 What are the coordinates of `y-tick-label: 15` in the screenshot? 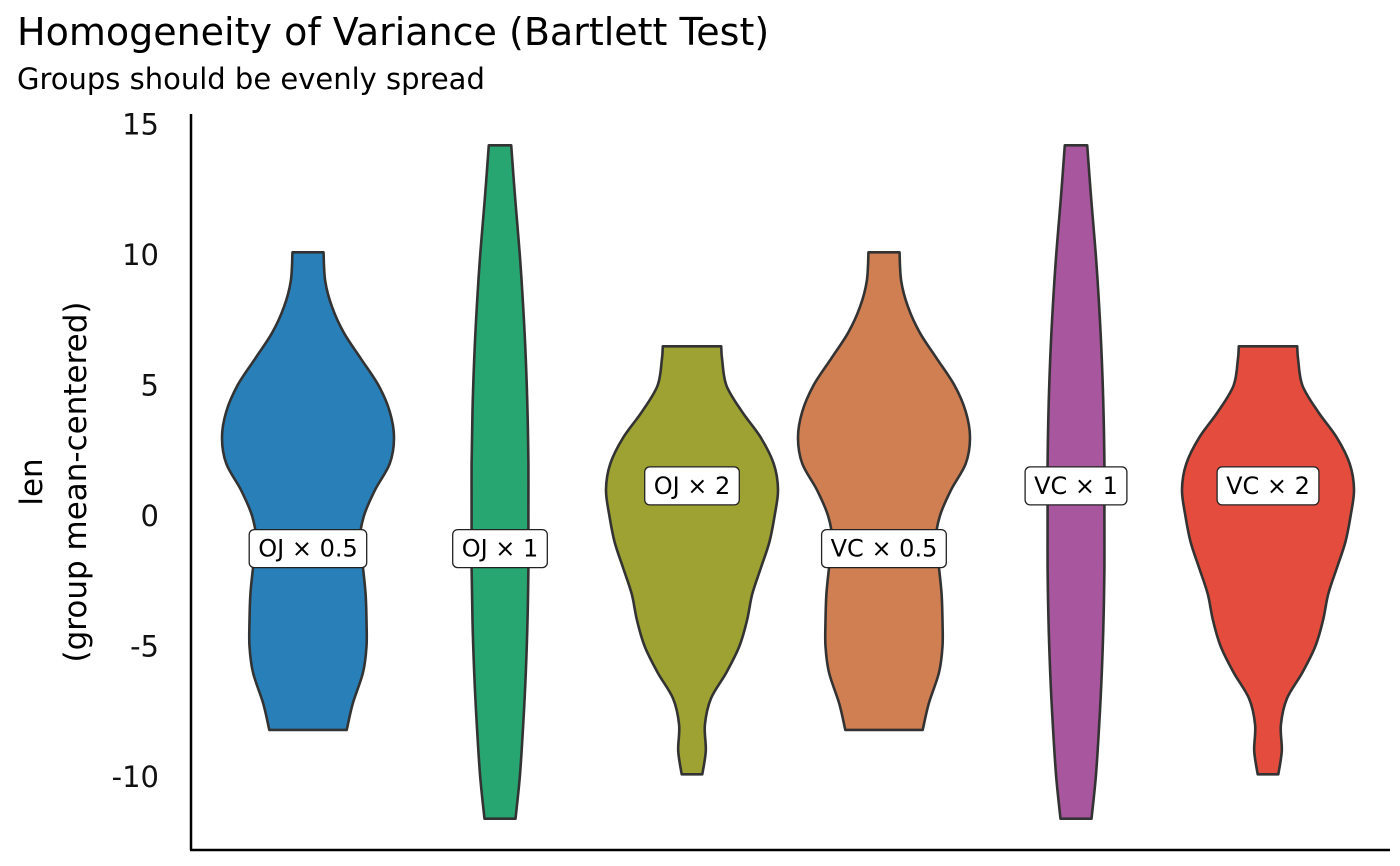 It's located at (140, 124).